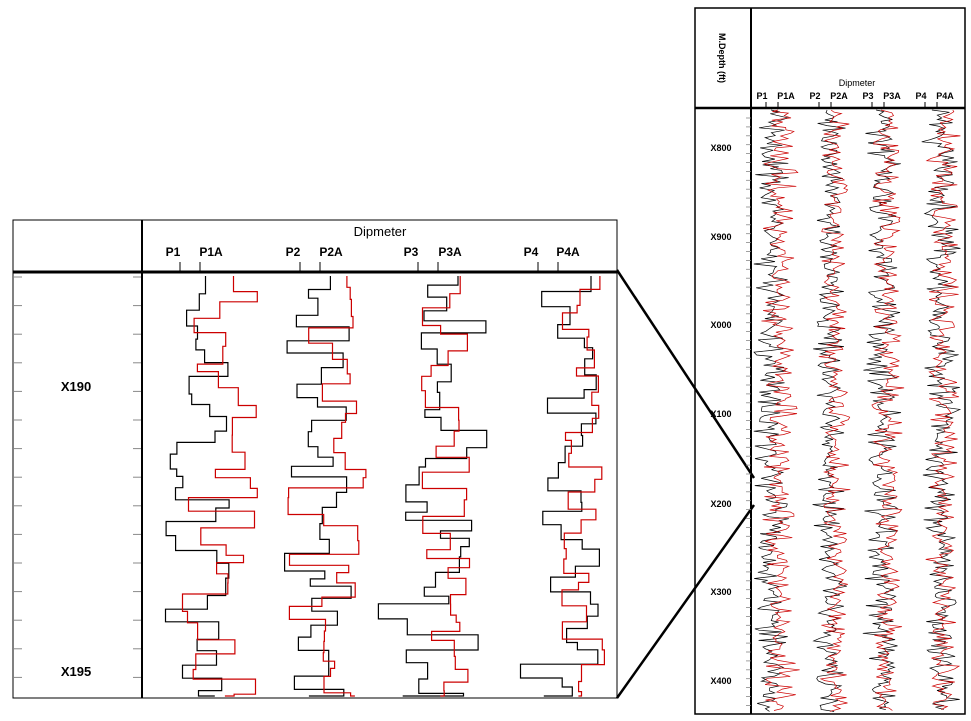  Describe the element at coordinates (720, 504) in the screenshot. I see `depth-label-x200: X200` at that location.